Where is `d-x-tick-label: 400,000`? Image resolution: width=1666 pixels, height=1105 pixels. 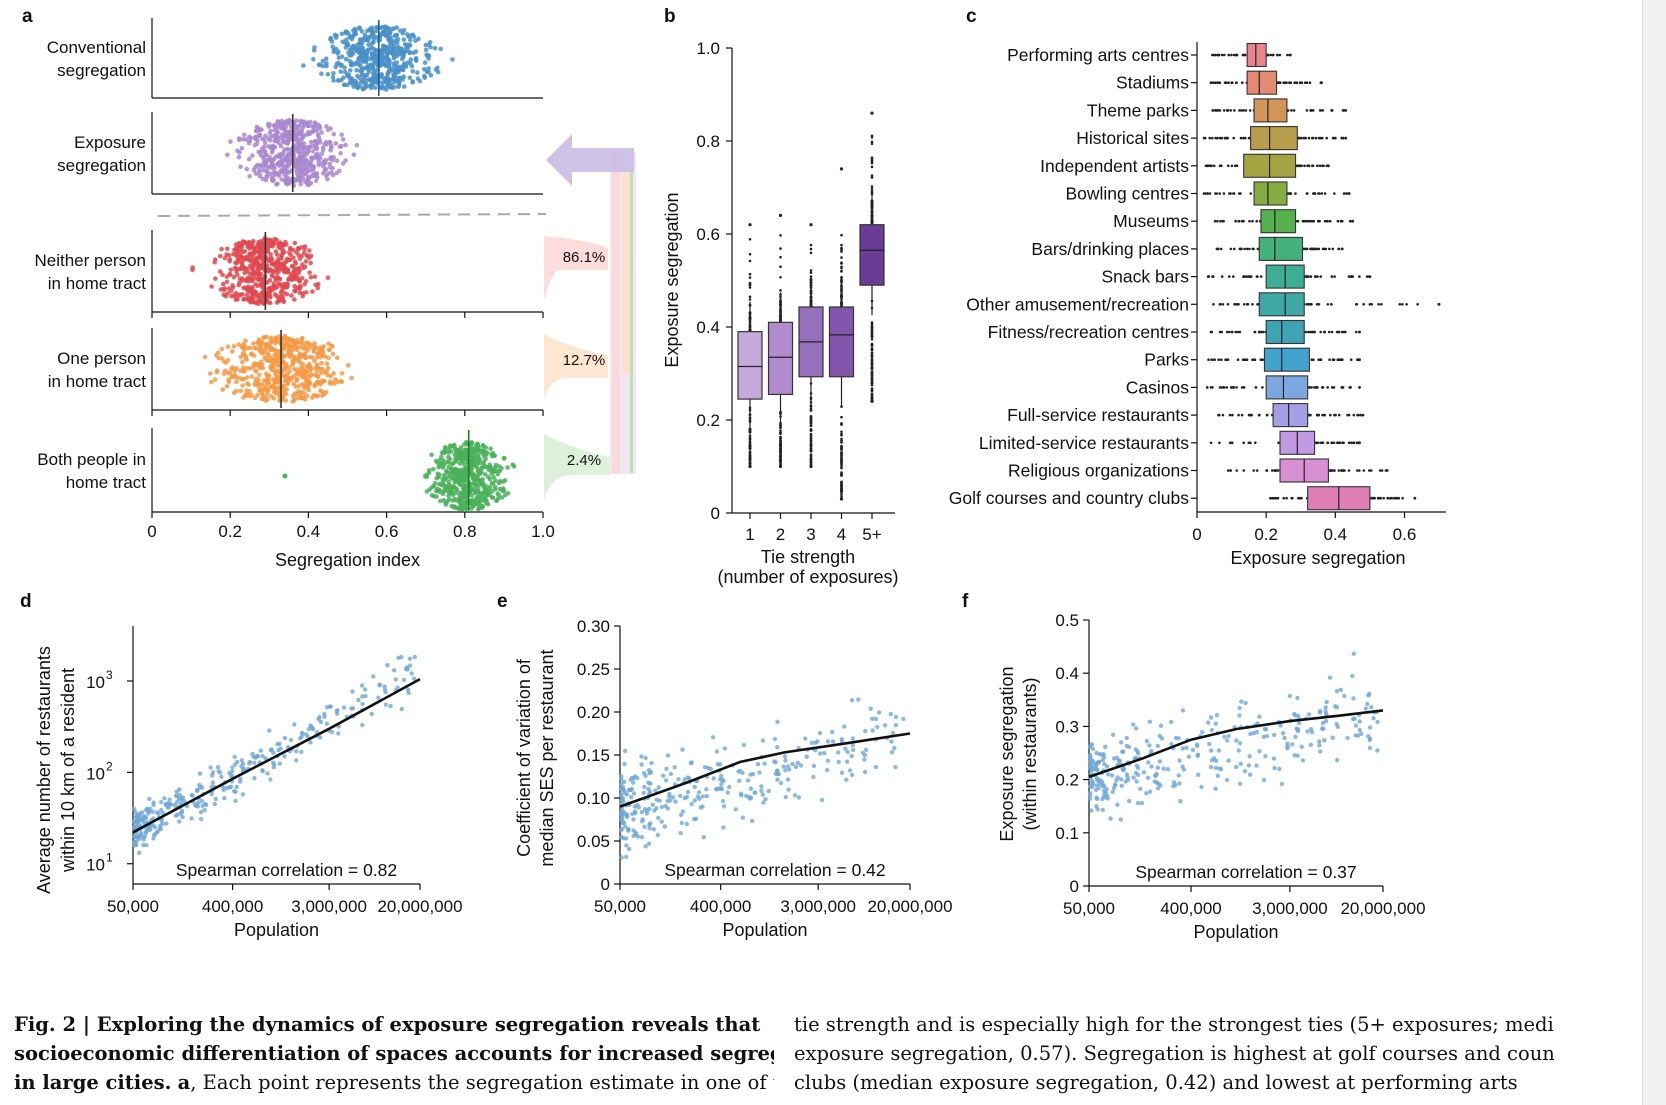
d-x-tick-label: 400,000 is located at coordinates (232, 906).